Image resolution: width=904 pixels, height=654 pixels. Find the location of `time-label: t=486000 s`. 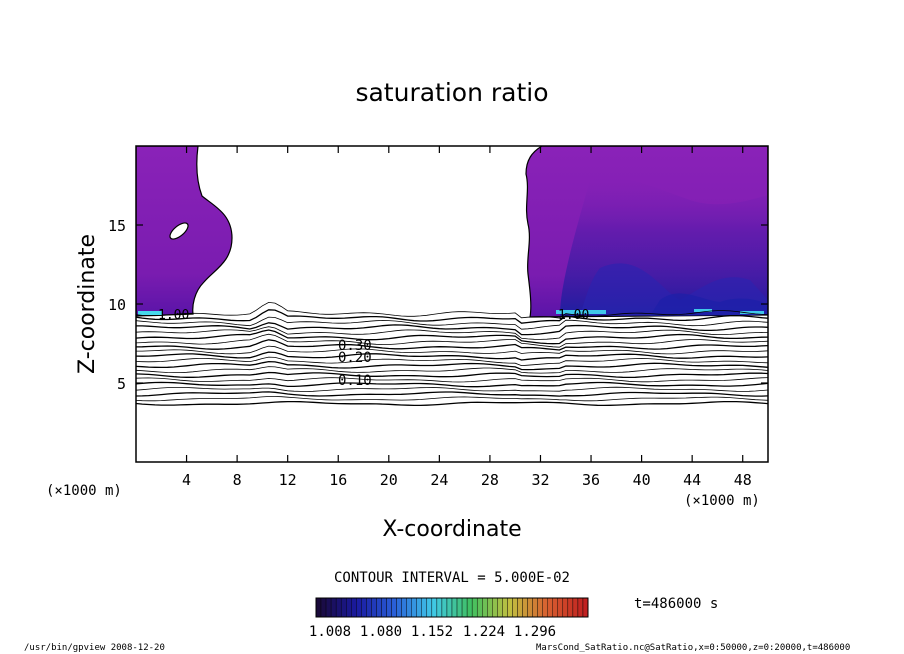

time-label: t=486000 s is located at coordinates (676, 604).